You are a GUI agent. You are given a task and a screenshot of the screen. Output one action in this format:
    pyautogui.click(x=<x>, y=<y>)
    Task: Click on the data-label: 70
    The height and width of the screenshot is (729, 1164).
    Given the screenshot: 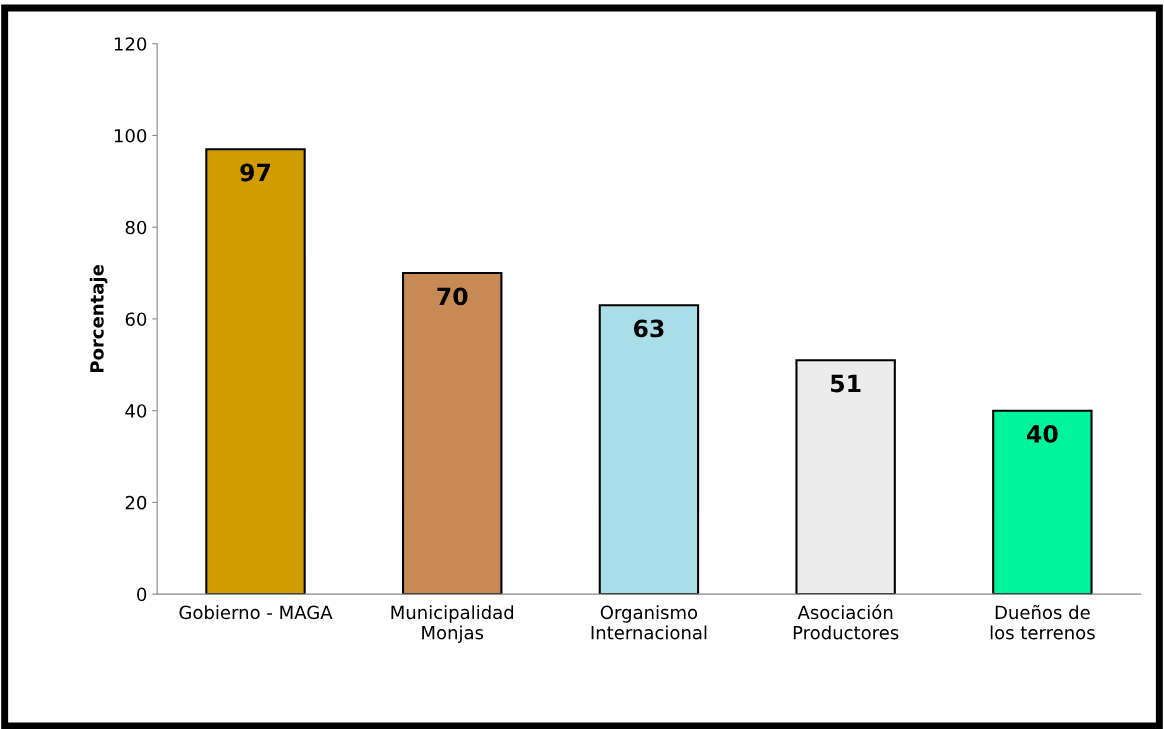 What is the action you would take?
    pyautogui.click(x=452, y=296)
    